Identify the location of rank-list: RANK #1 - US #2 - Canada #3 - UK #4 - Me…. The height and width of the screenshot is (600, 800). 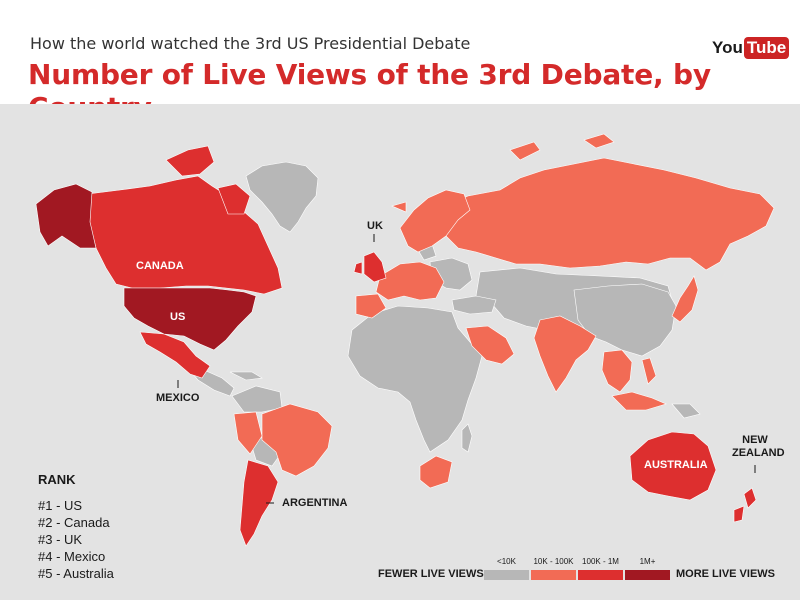
(76, 527).